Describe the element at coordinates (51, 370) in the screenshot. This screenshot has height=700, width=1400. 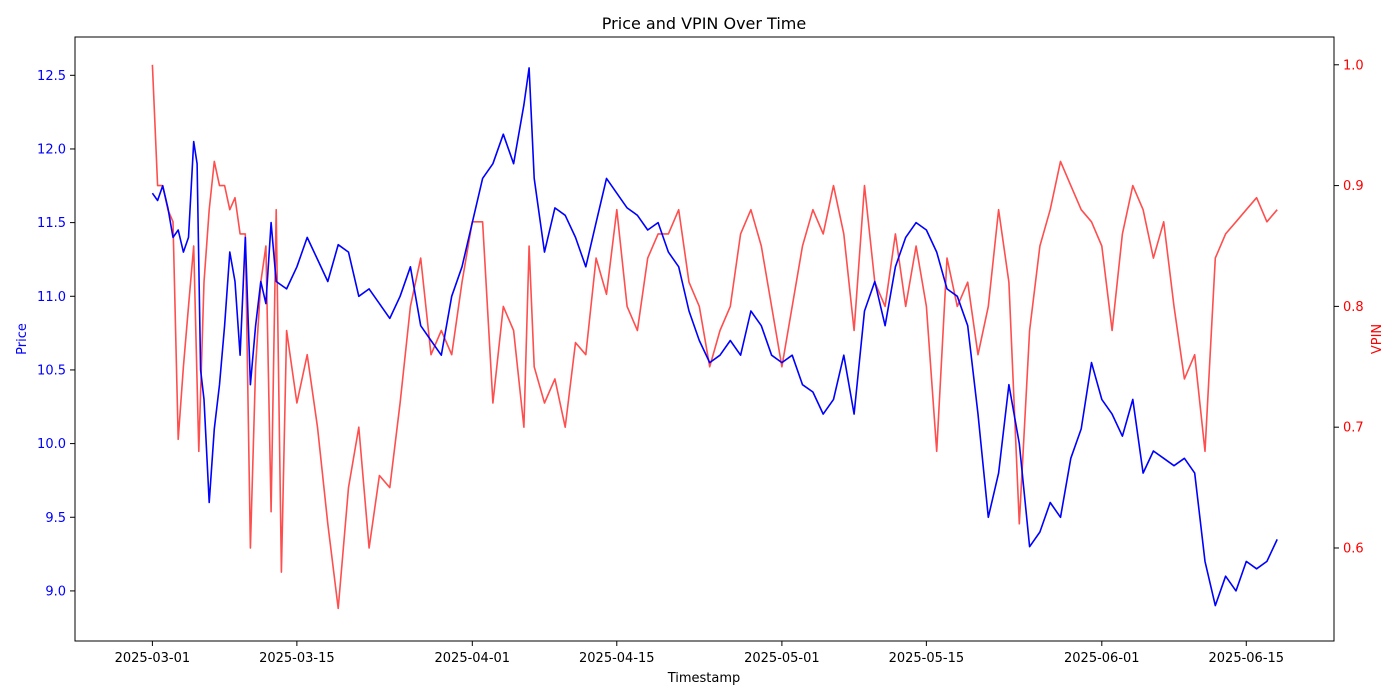
I see `y-left-tick-label: 10.5` at that location.